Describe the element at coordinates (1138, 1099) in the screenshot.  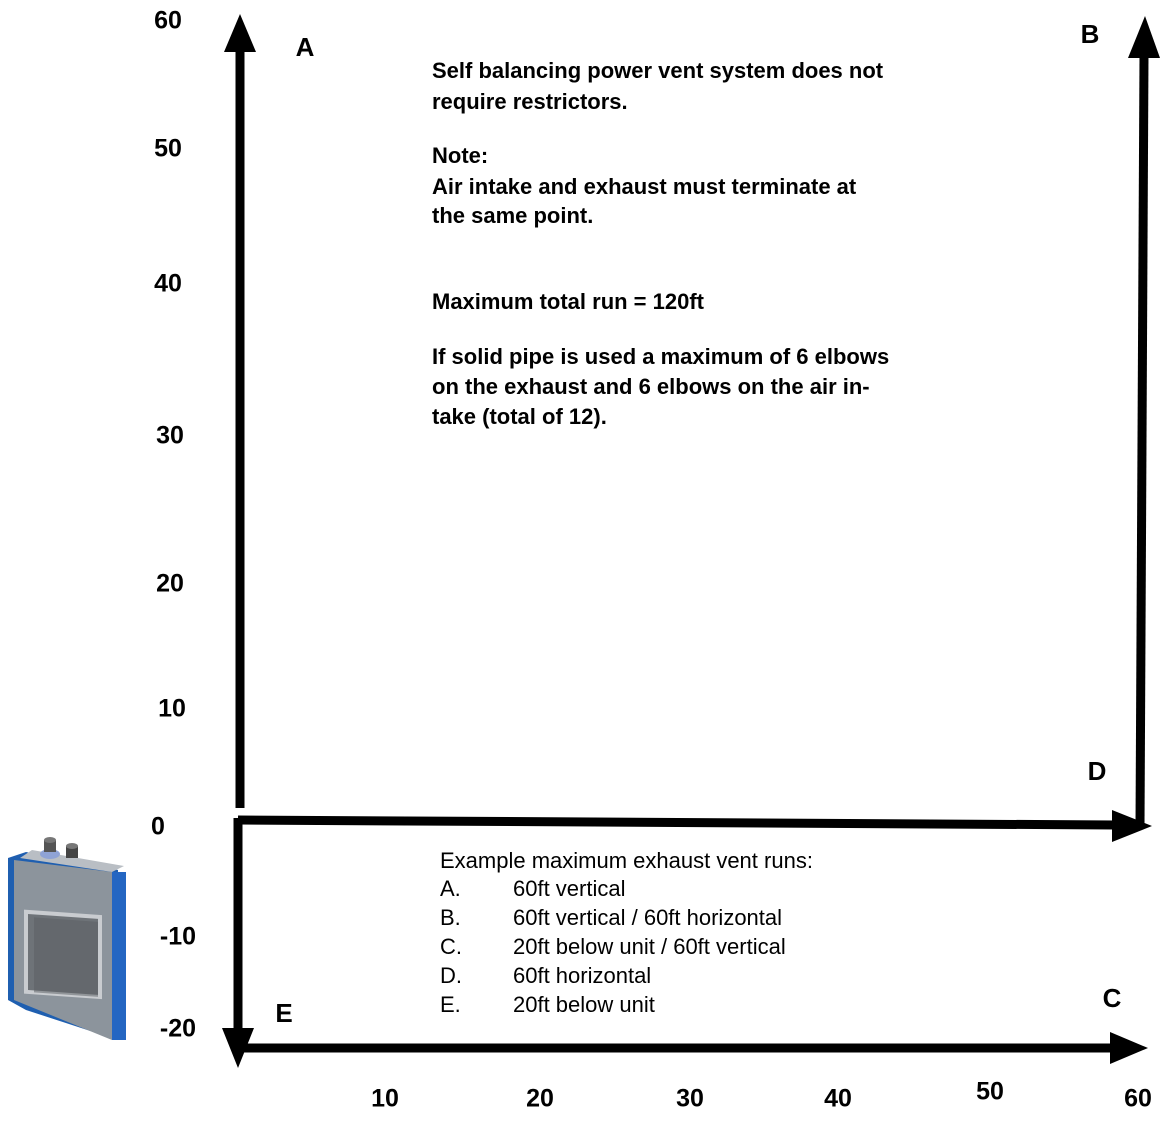
I see `x-axis-label: 60` at that location.